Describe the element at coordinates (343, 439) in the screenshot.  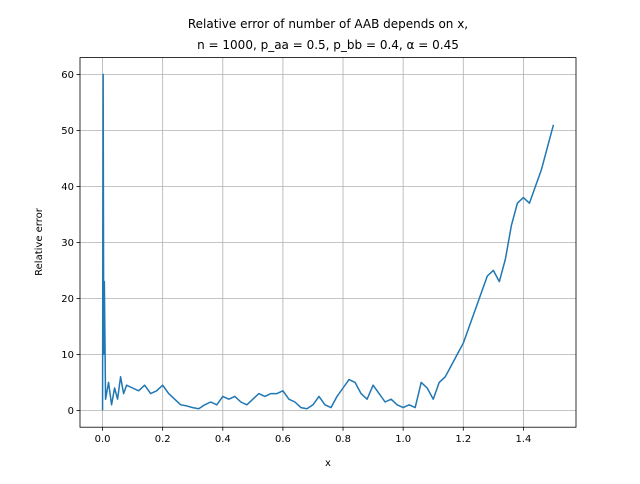
I see `x-tick-label: 0.8` at that location.